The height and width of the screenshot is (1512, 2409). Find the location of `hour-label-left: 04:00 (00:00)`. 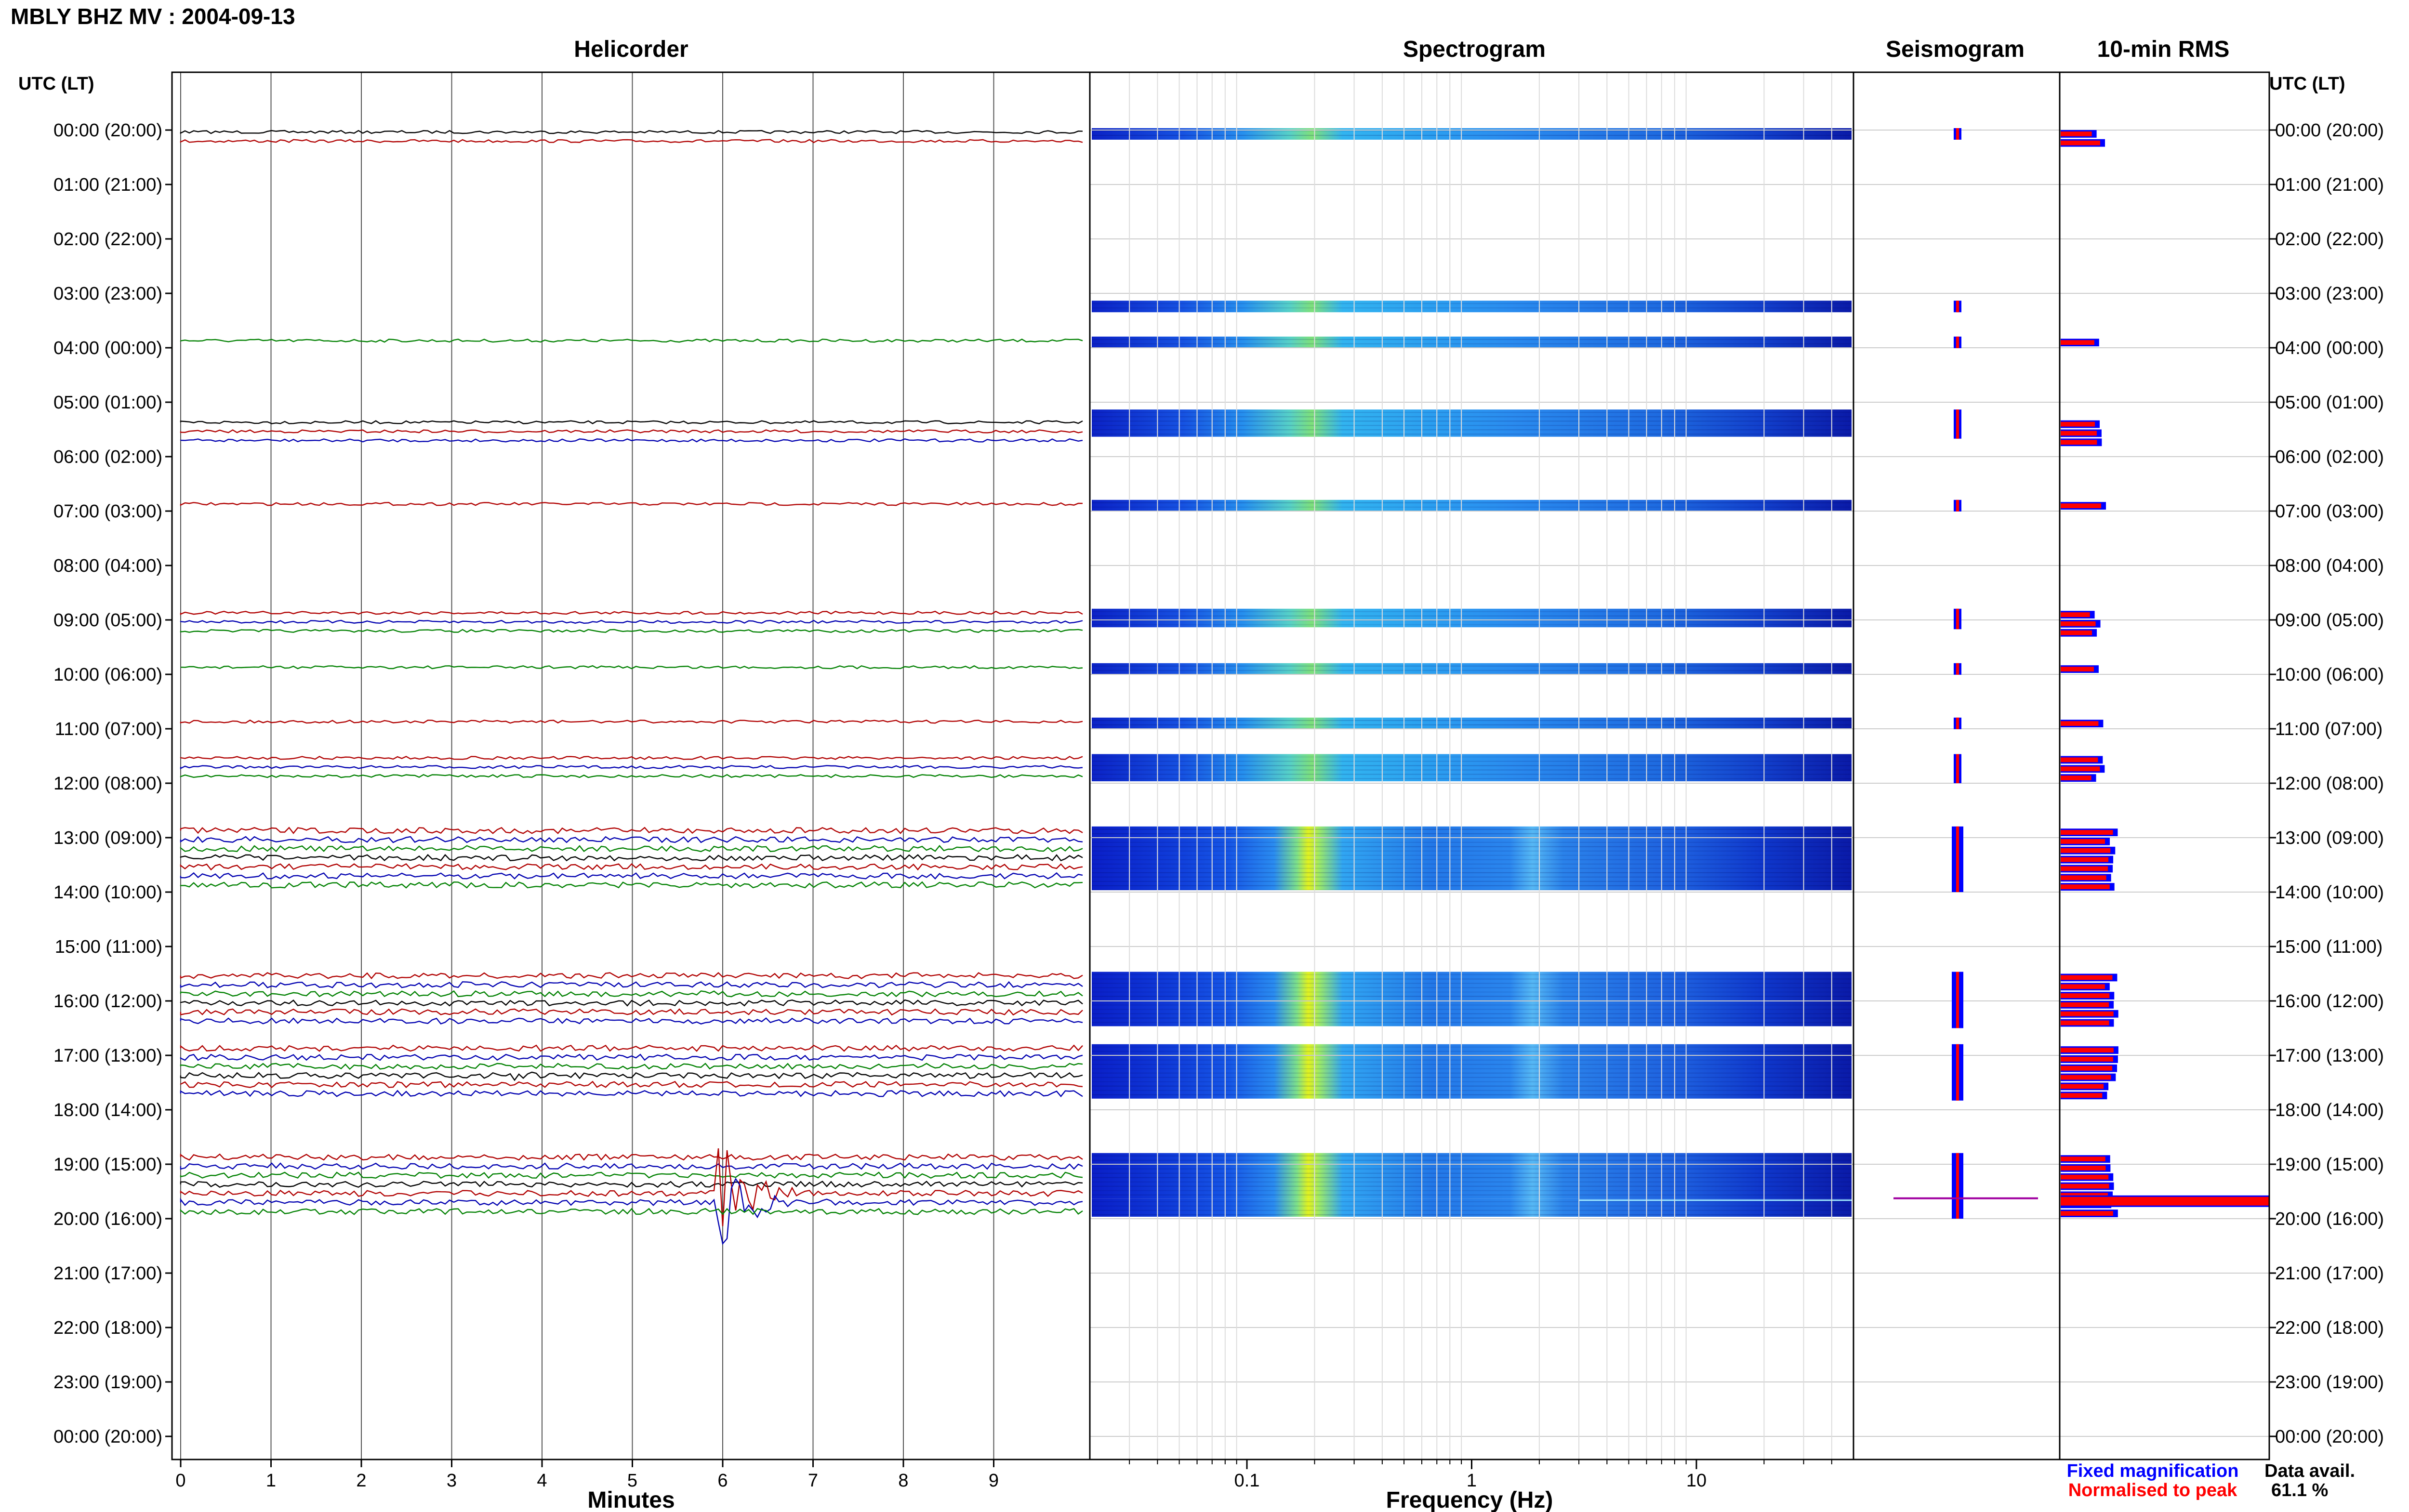

hour-label-left: 04:00 (00:00) is located at coordinates (107, 348).